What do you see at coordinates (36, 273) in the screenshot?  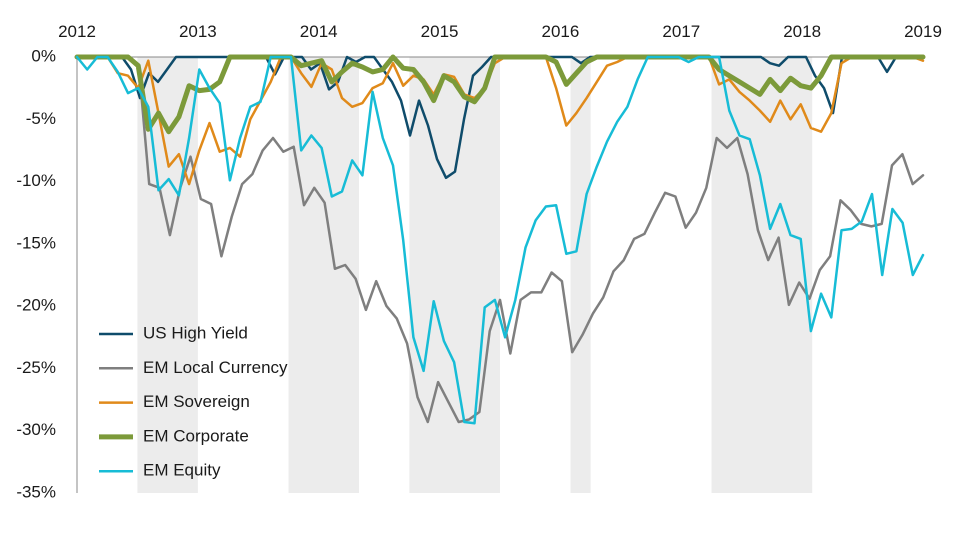 I see `y-axis-ticks: 0% -5% -10% -15% -20% -25% -30% -35%` at bounding box center [36, 273].